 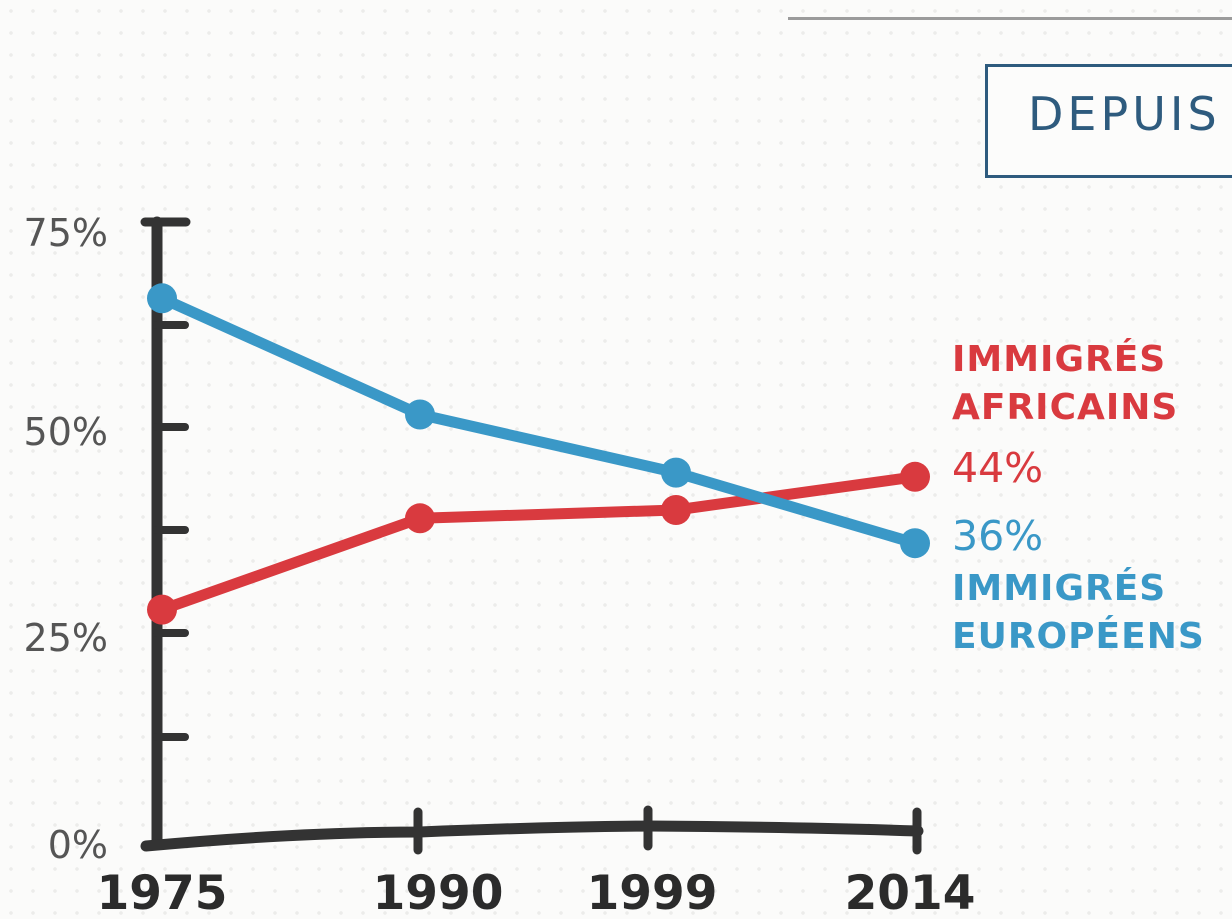 I want to click on x-axis-line, so click(x=532, y=836).